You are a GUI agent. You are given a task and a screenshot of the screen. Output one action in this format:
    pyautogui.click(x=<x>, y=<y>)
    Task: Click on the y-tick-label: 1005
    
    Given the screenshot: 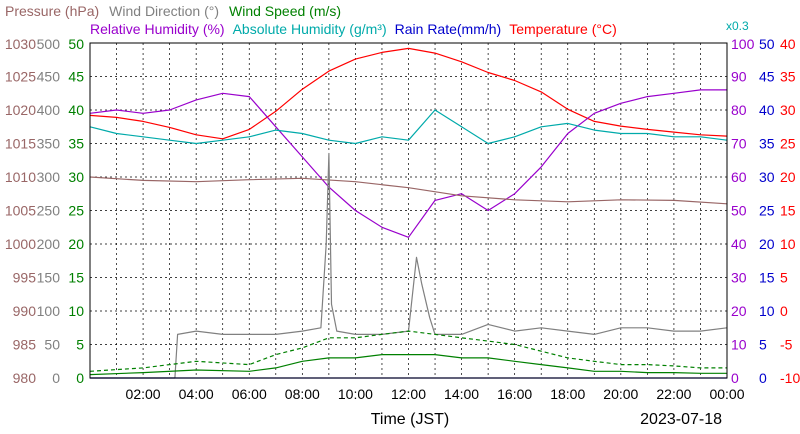 What is the action you would take?
    pyautogui.click(x=20, y=211)
    